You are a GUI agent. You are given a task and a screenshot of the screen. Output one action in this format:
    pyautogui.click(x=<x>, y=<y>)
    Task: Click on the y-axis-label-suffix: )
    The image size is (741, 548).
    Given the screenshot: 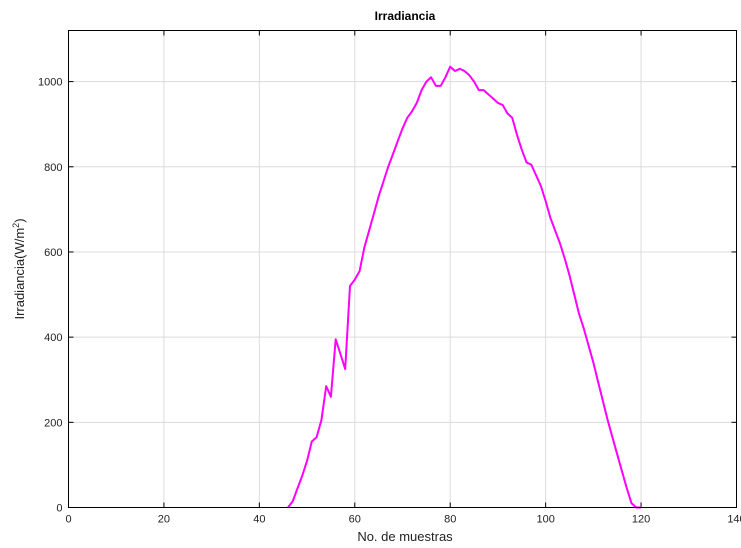 What is the action you would take?
    pyautogui.click(x=19, y=220)
    